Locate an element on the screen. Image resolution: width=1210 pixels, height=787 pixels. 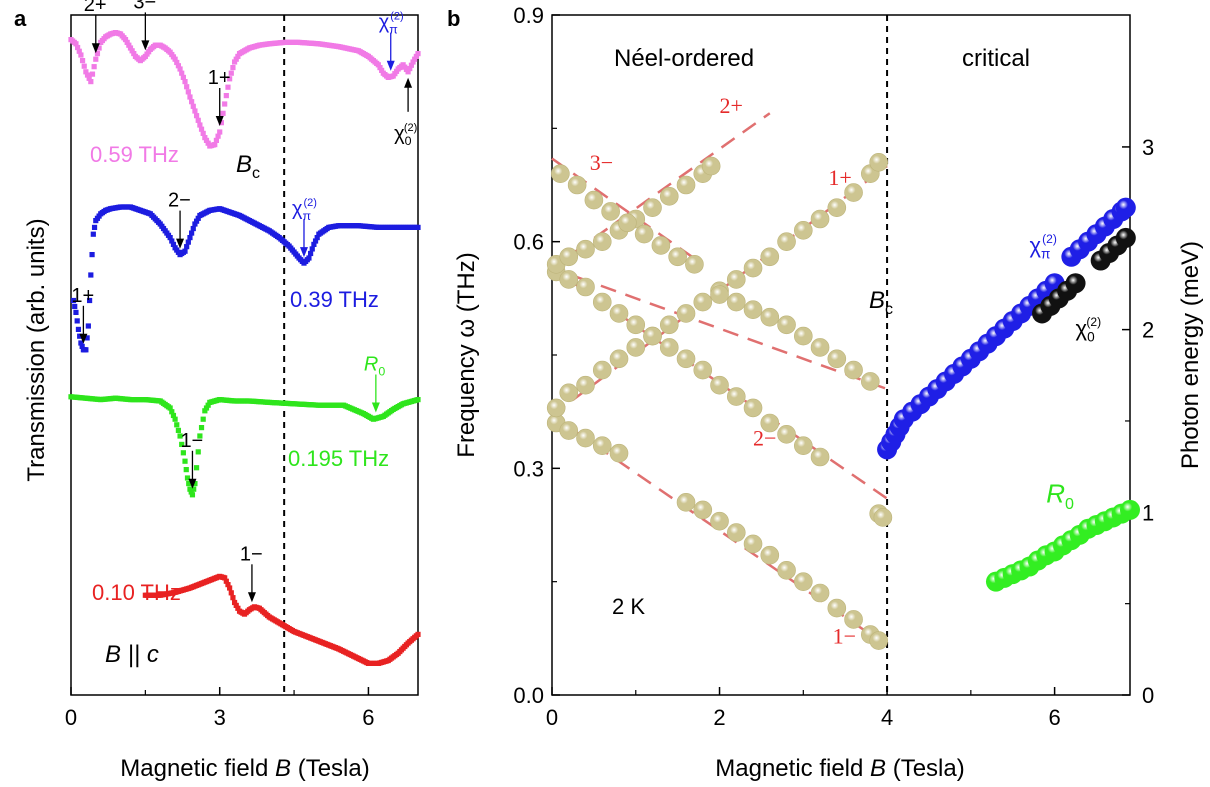
panel-a-xlabel: Magnetic field B (Tesla) is located at coordinates (244, 768).